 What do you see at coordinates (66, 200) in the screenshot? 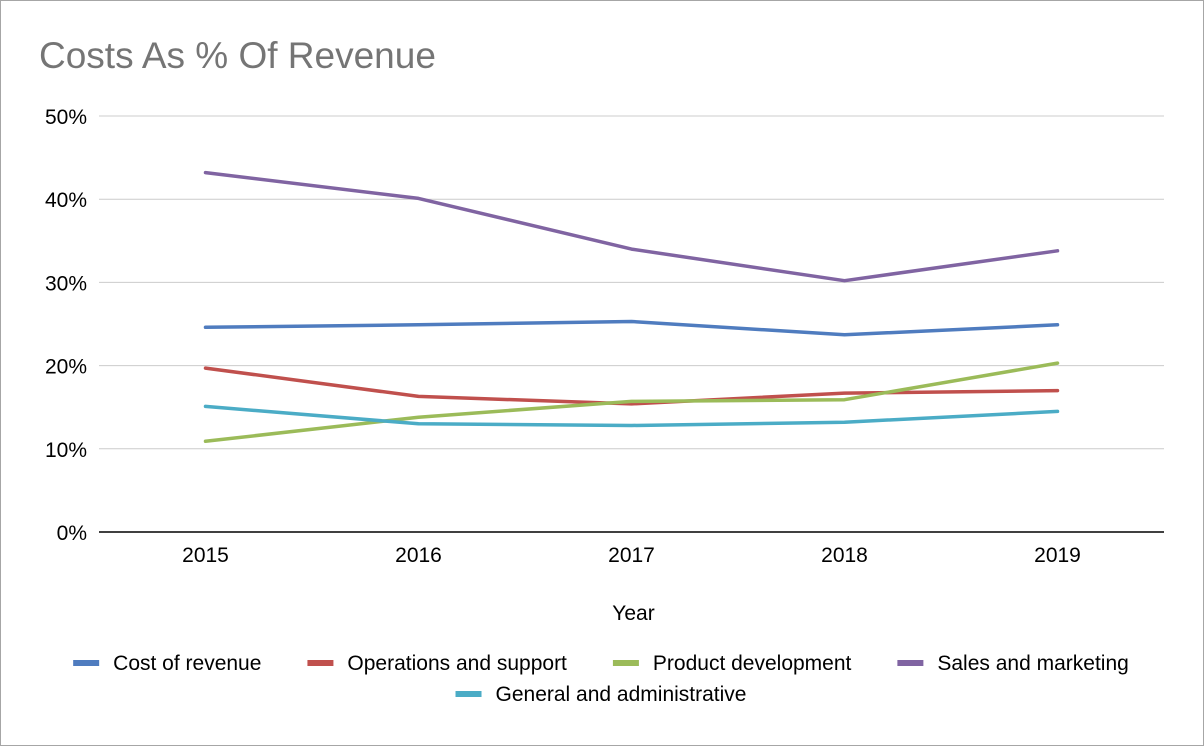
I see `y-tick-label: 40%` at bounding box center [66, 200].